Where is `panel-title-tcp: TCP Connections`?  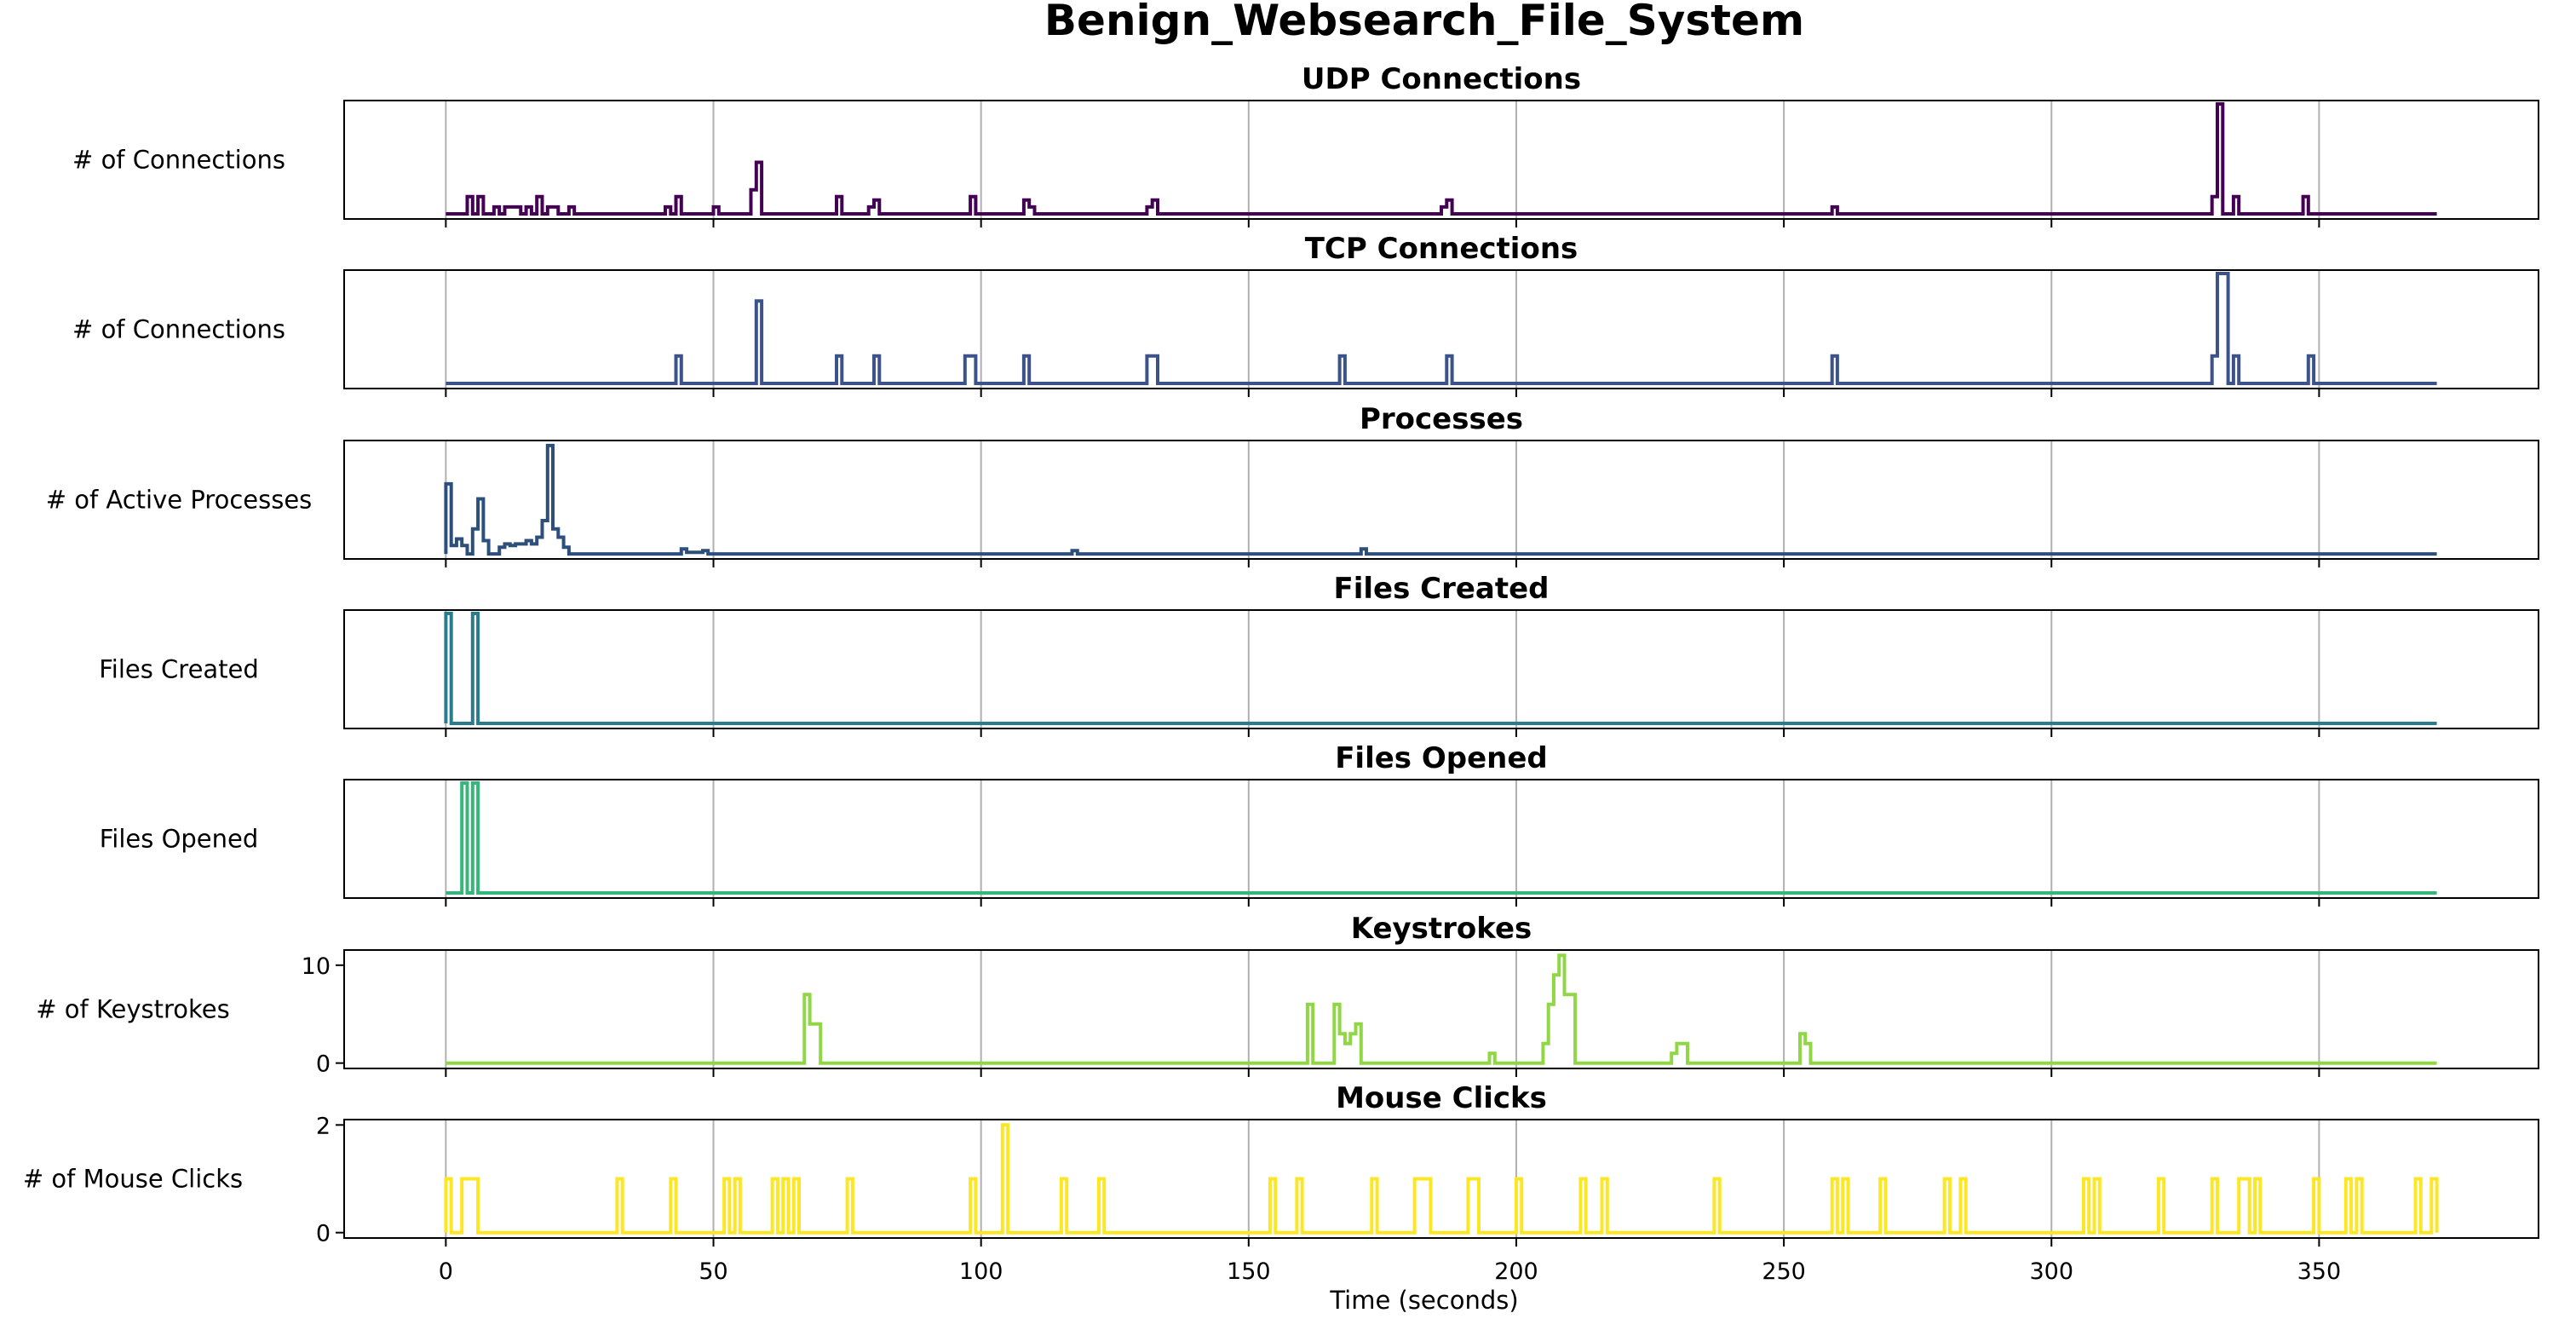 panel-title-tcp: TCP Connections is located at coordinates (1442, 249).